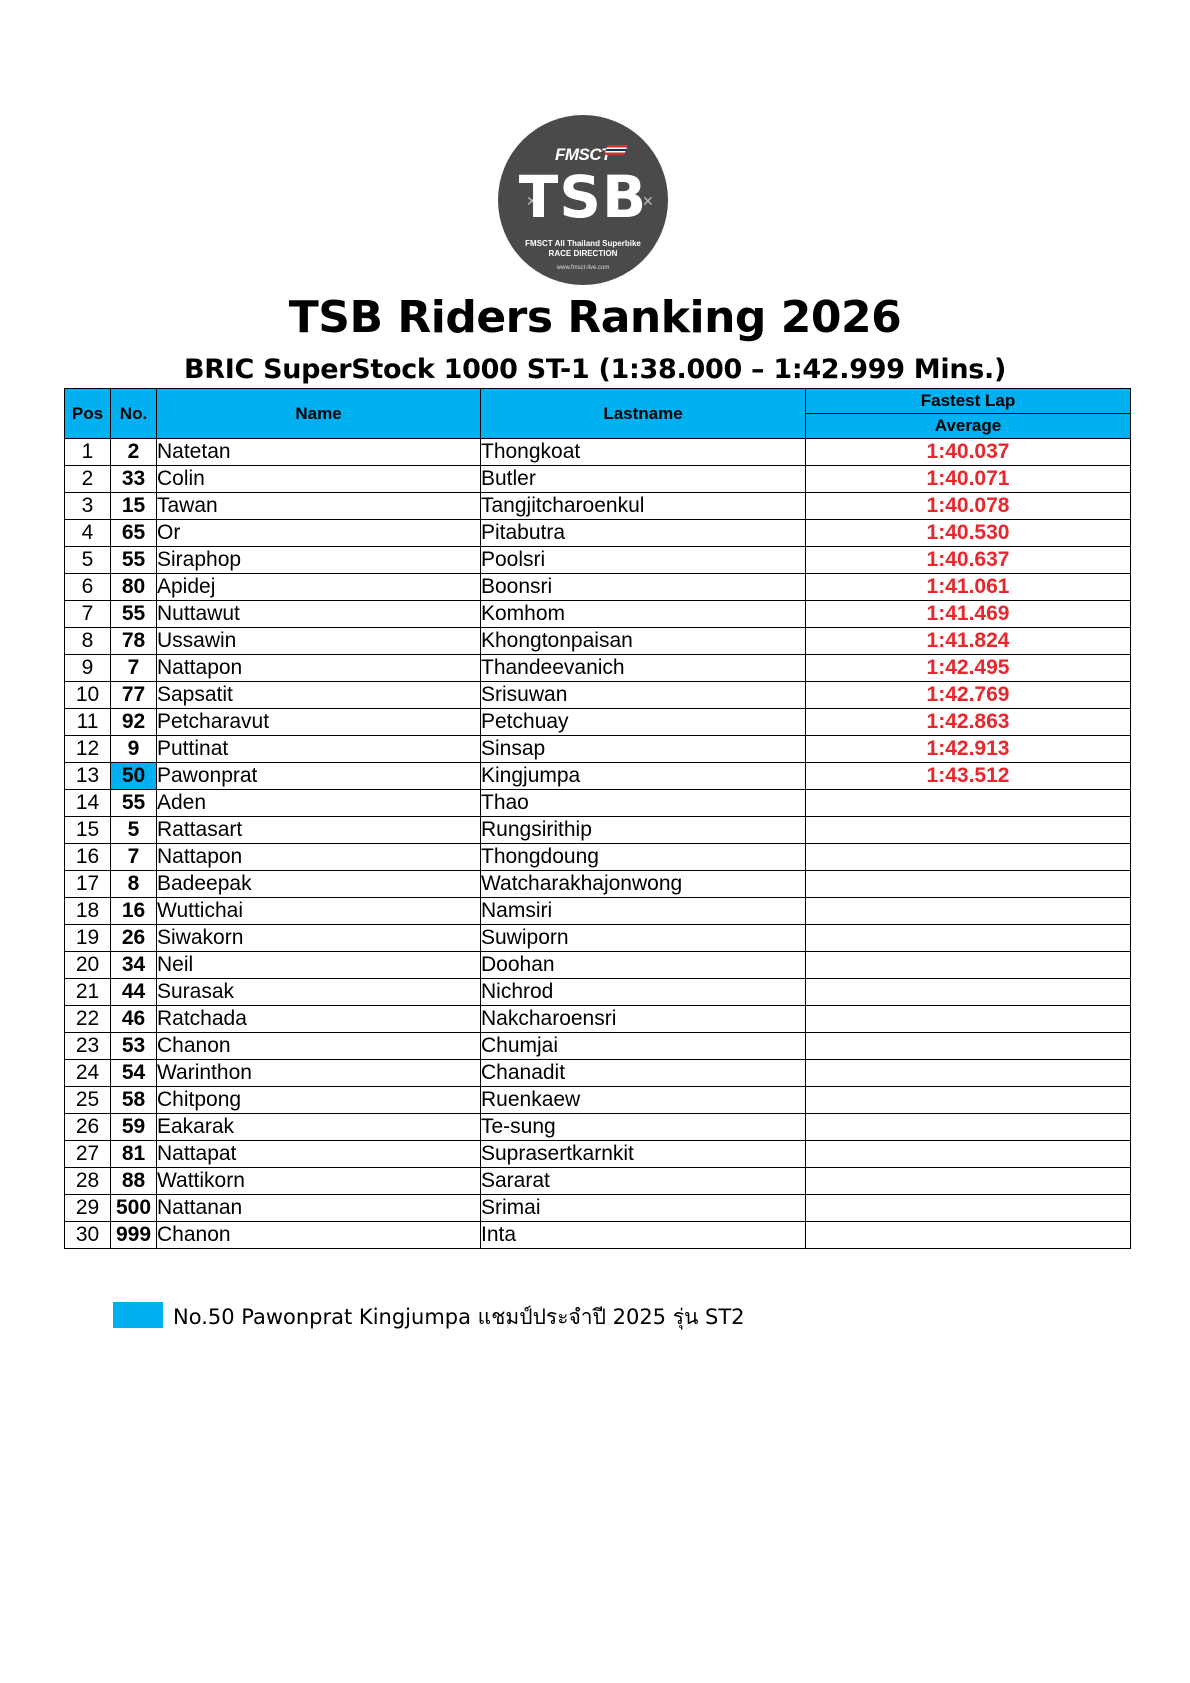 This screenshot has width=1190, height=1683. I want to click on cell-name: Sapsatit, so click(318, 695).